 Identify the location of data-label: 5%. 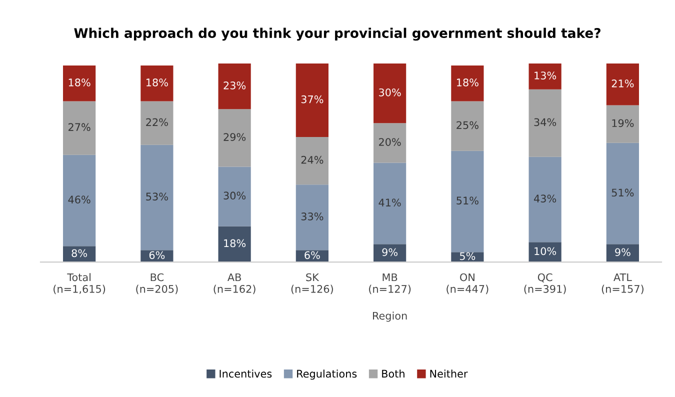
(468, 256).